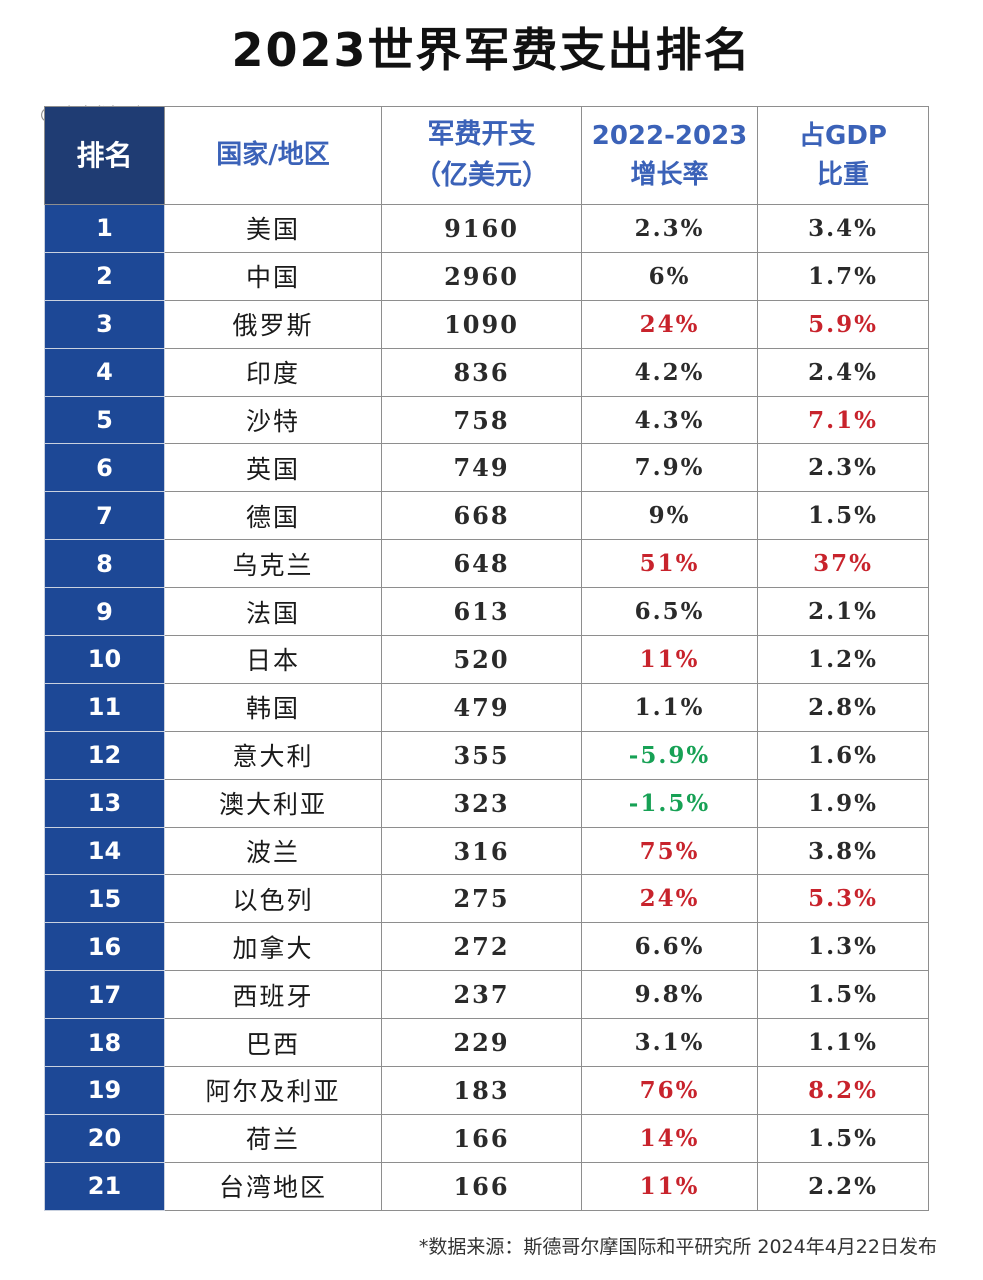 The width and height of the screenshot is (983, 1280). I want to click on spend-cell: 183, so click(481, 1090).